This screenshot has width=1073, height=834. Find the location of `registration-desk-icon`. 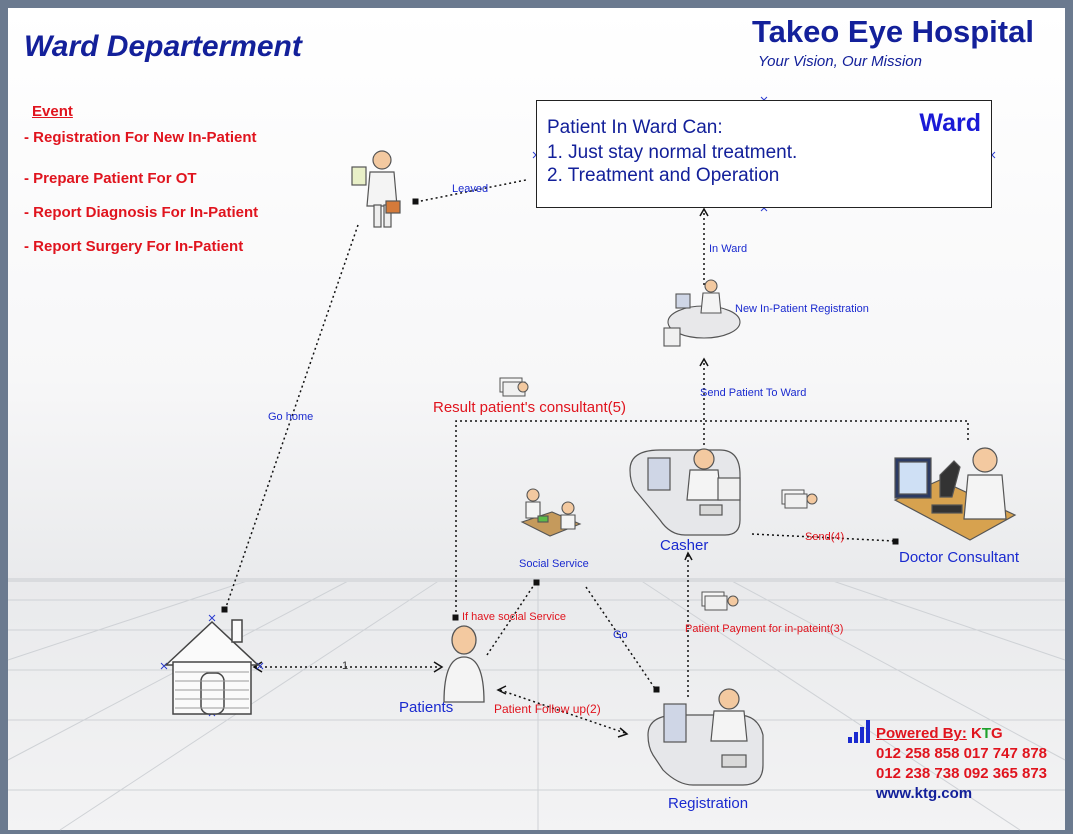

registration-desk-icon is located at coordinates (705, 737).